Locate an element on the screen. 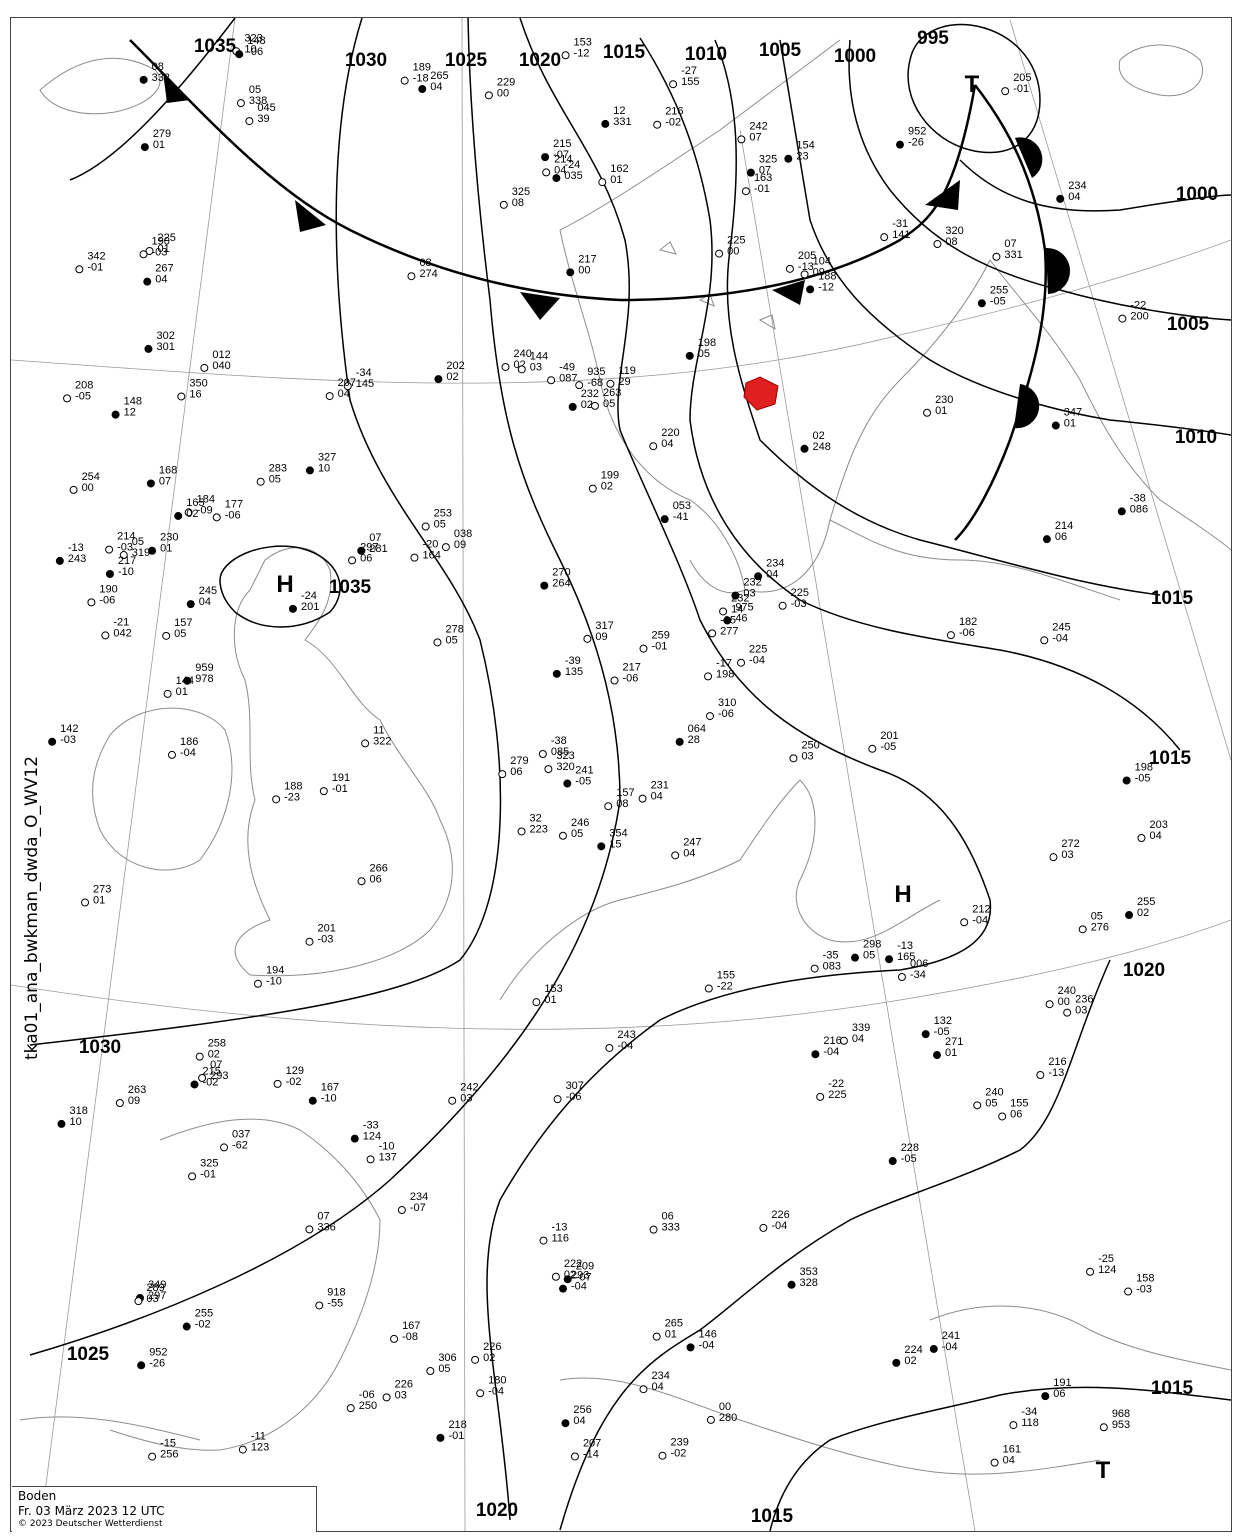  station-pressure: 350 is located at coordinates (198, 383).